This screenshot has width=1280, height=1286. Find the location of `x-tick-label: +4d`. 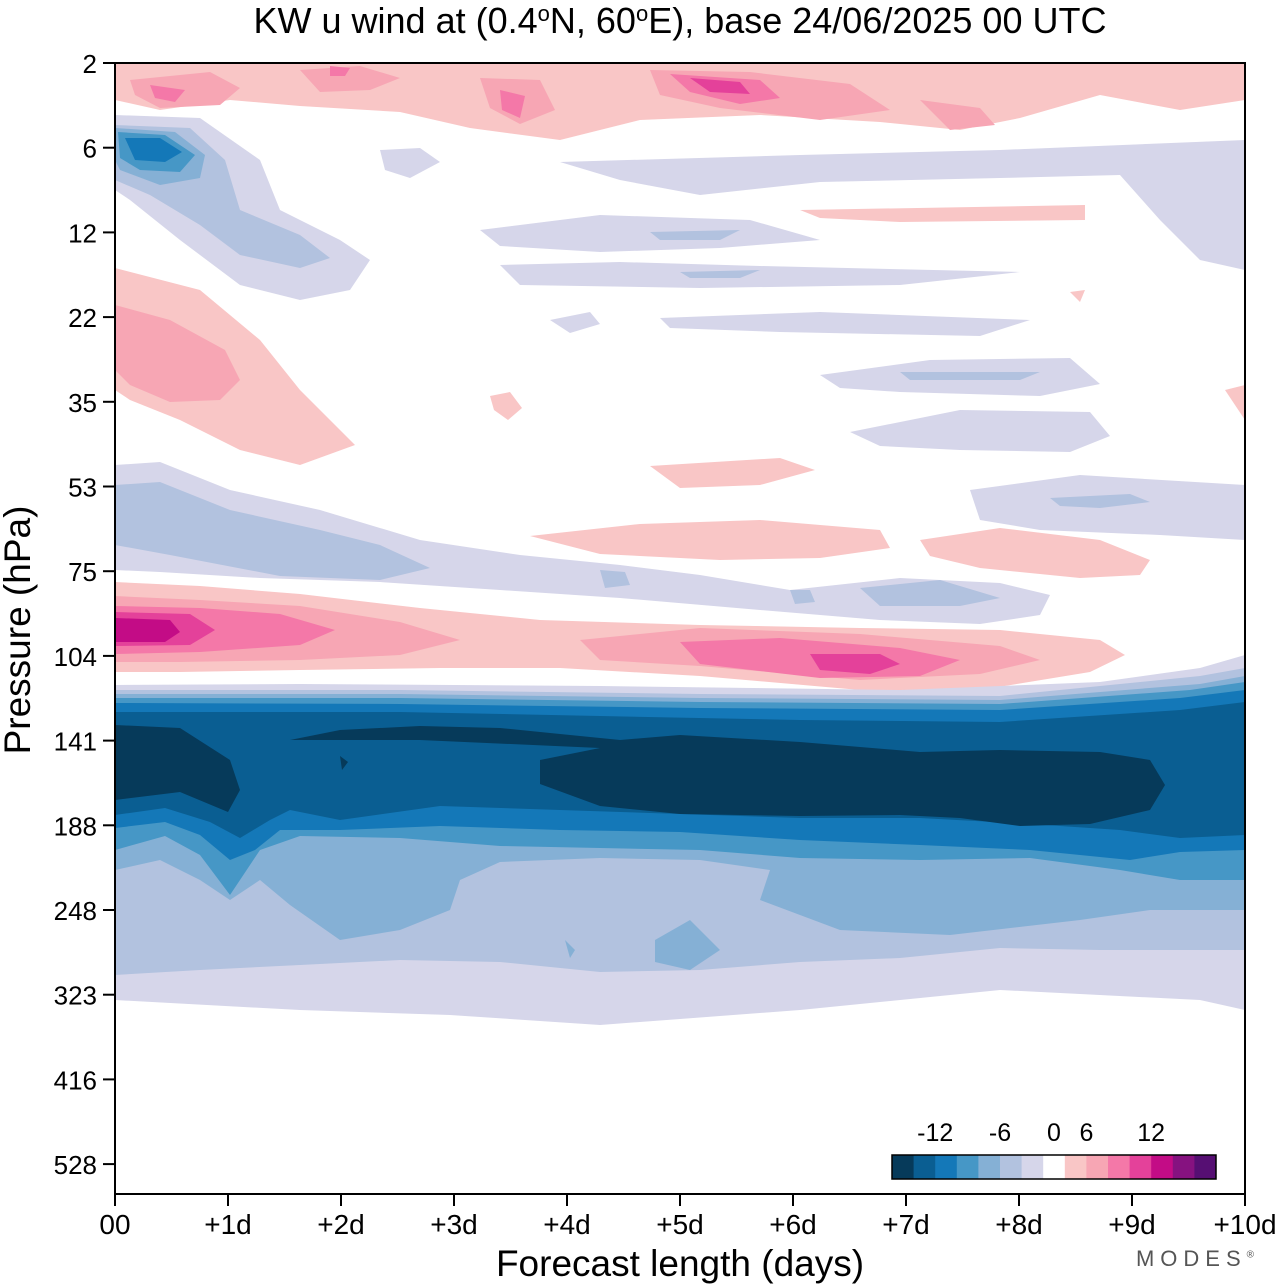

x-tick-label: +4d is located at coordinates (567, 1224).